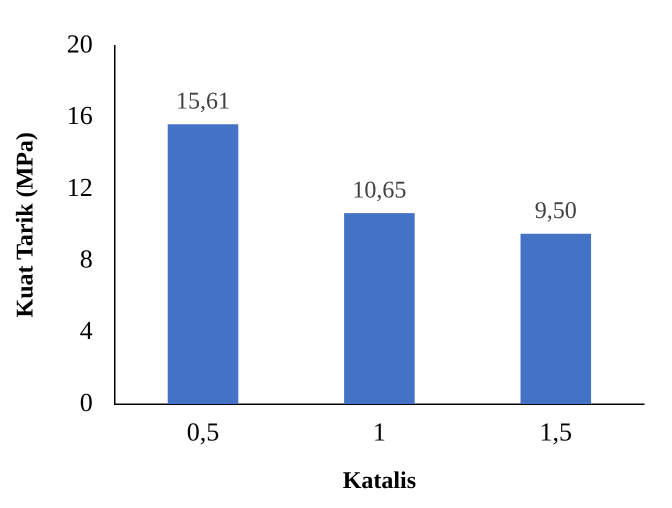 The image size is (672, 508). I want to click on y-tick-label: 20, so click(79, 43).